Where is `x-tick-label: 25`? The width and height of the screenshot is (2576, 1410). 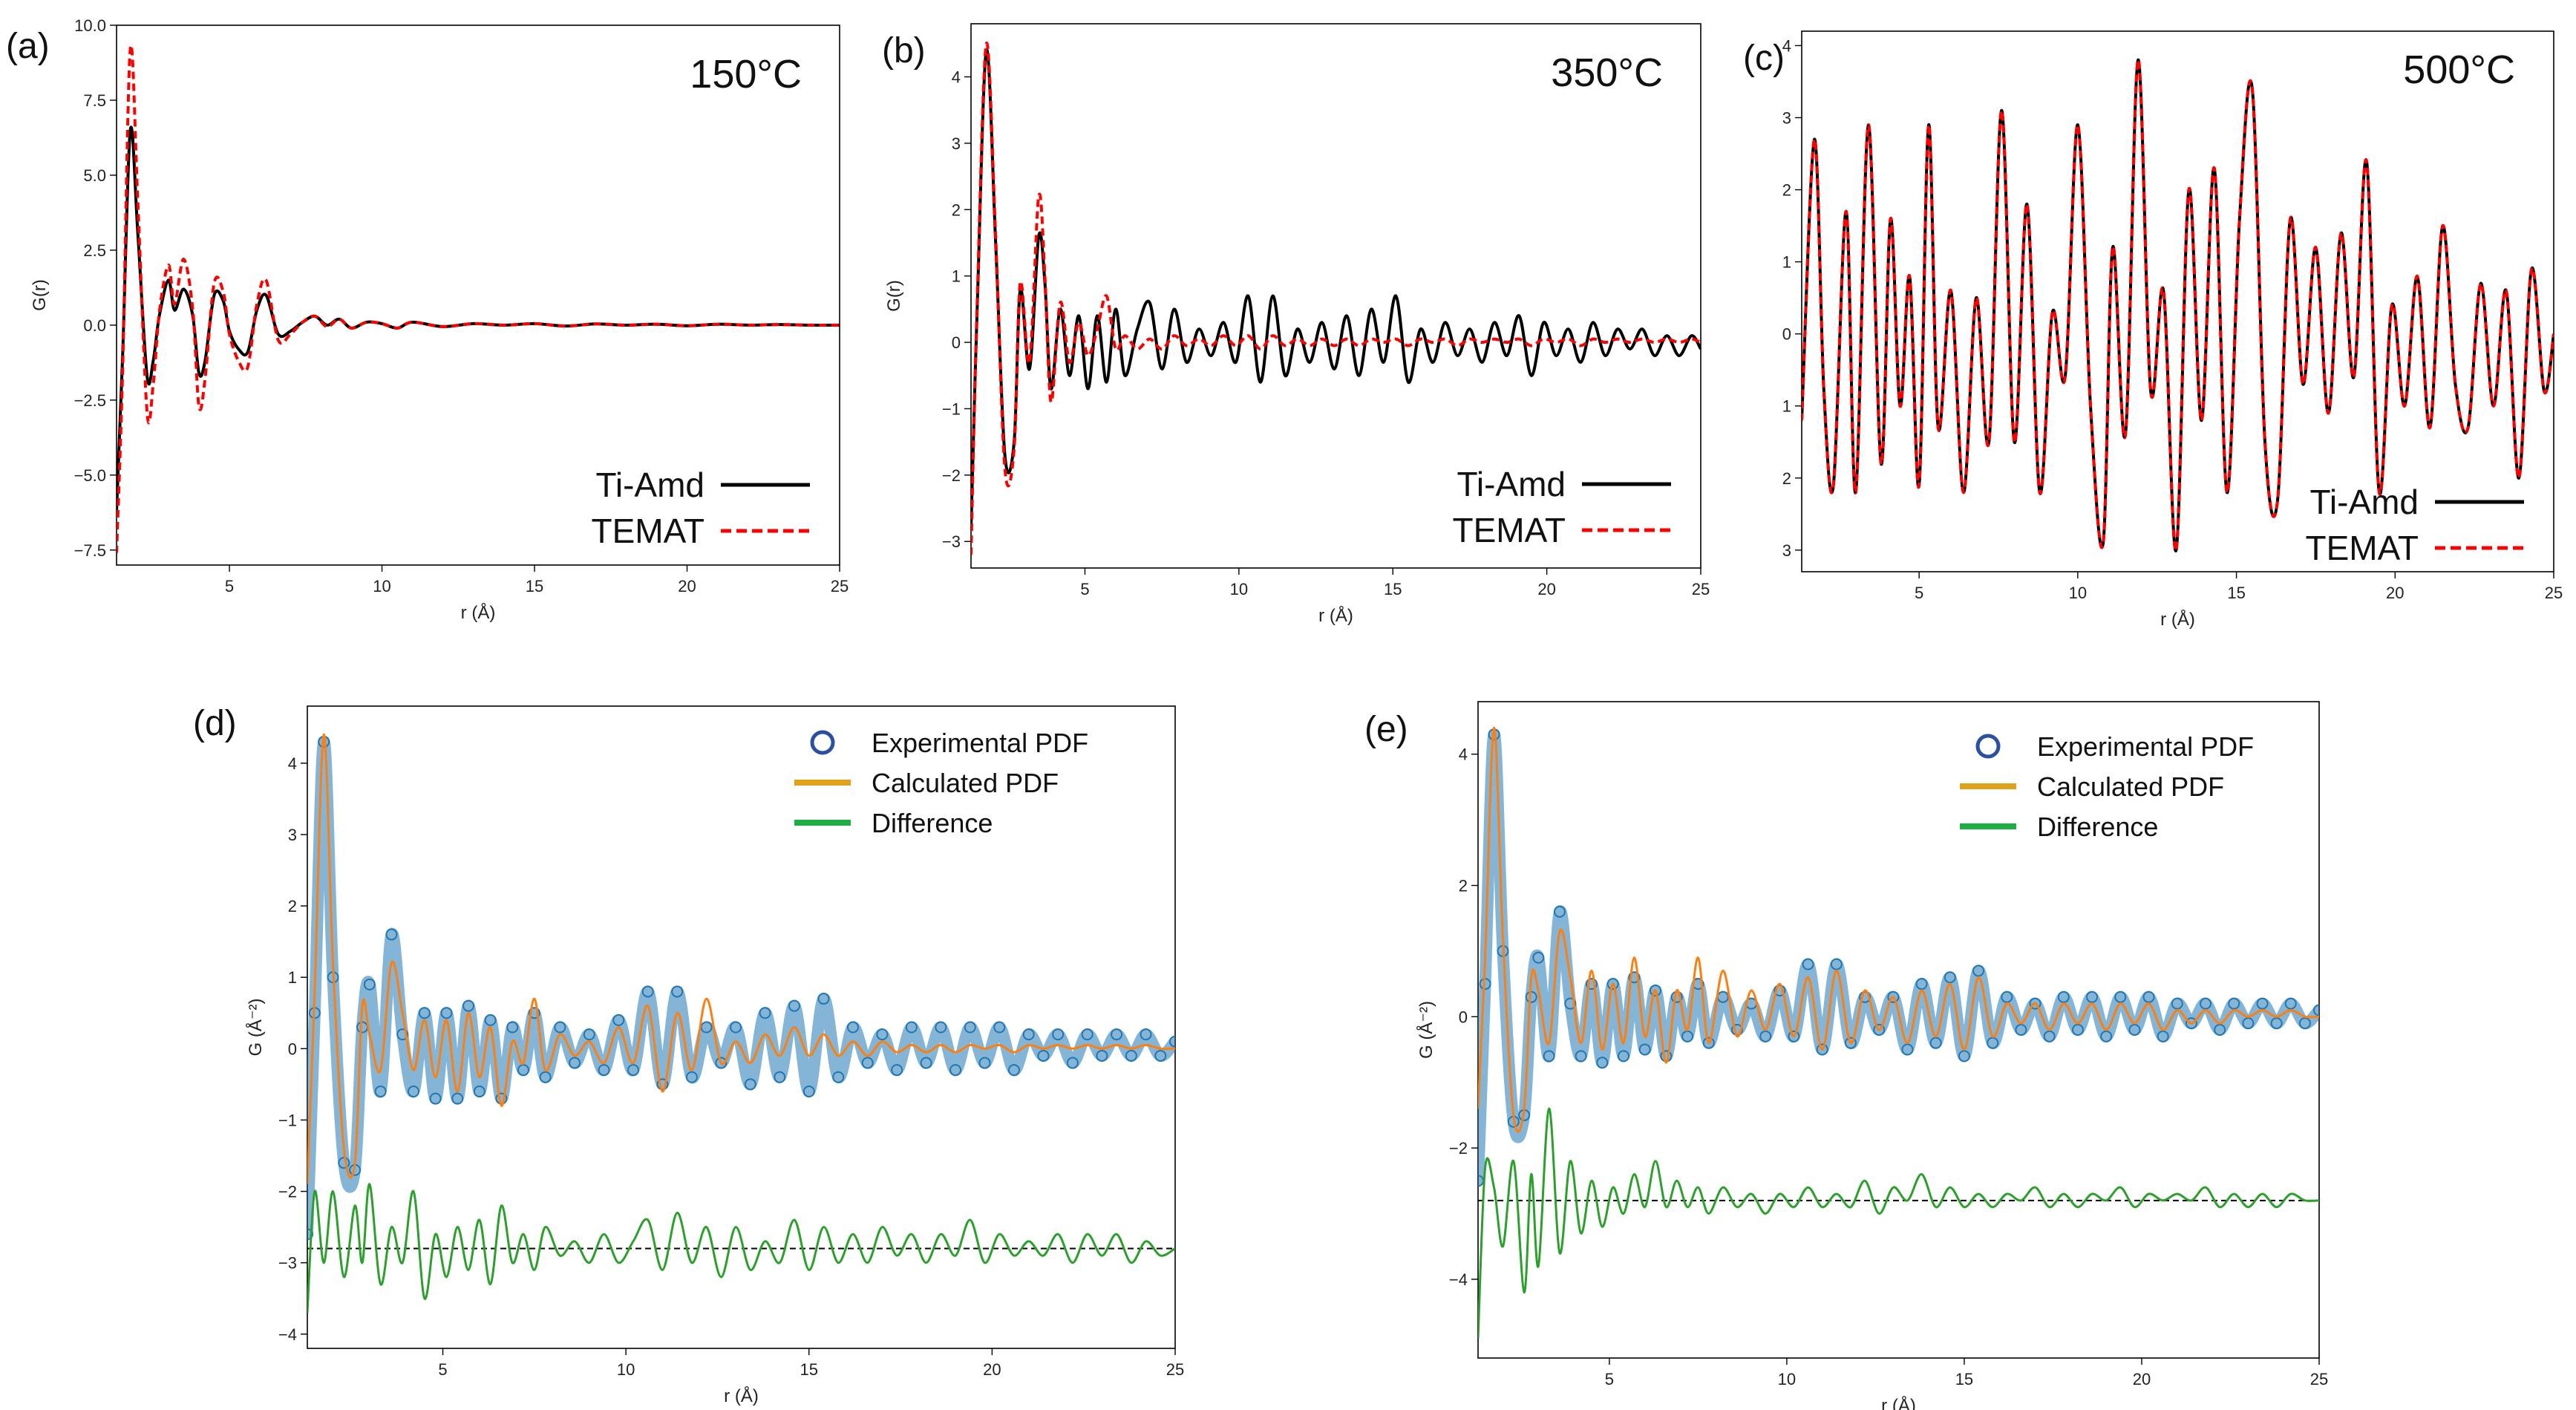 x-tick-label: 25 is located at coordinates (2319, 1379).